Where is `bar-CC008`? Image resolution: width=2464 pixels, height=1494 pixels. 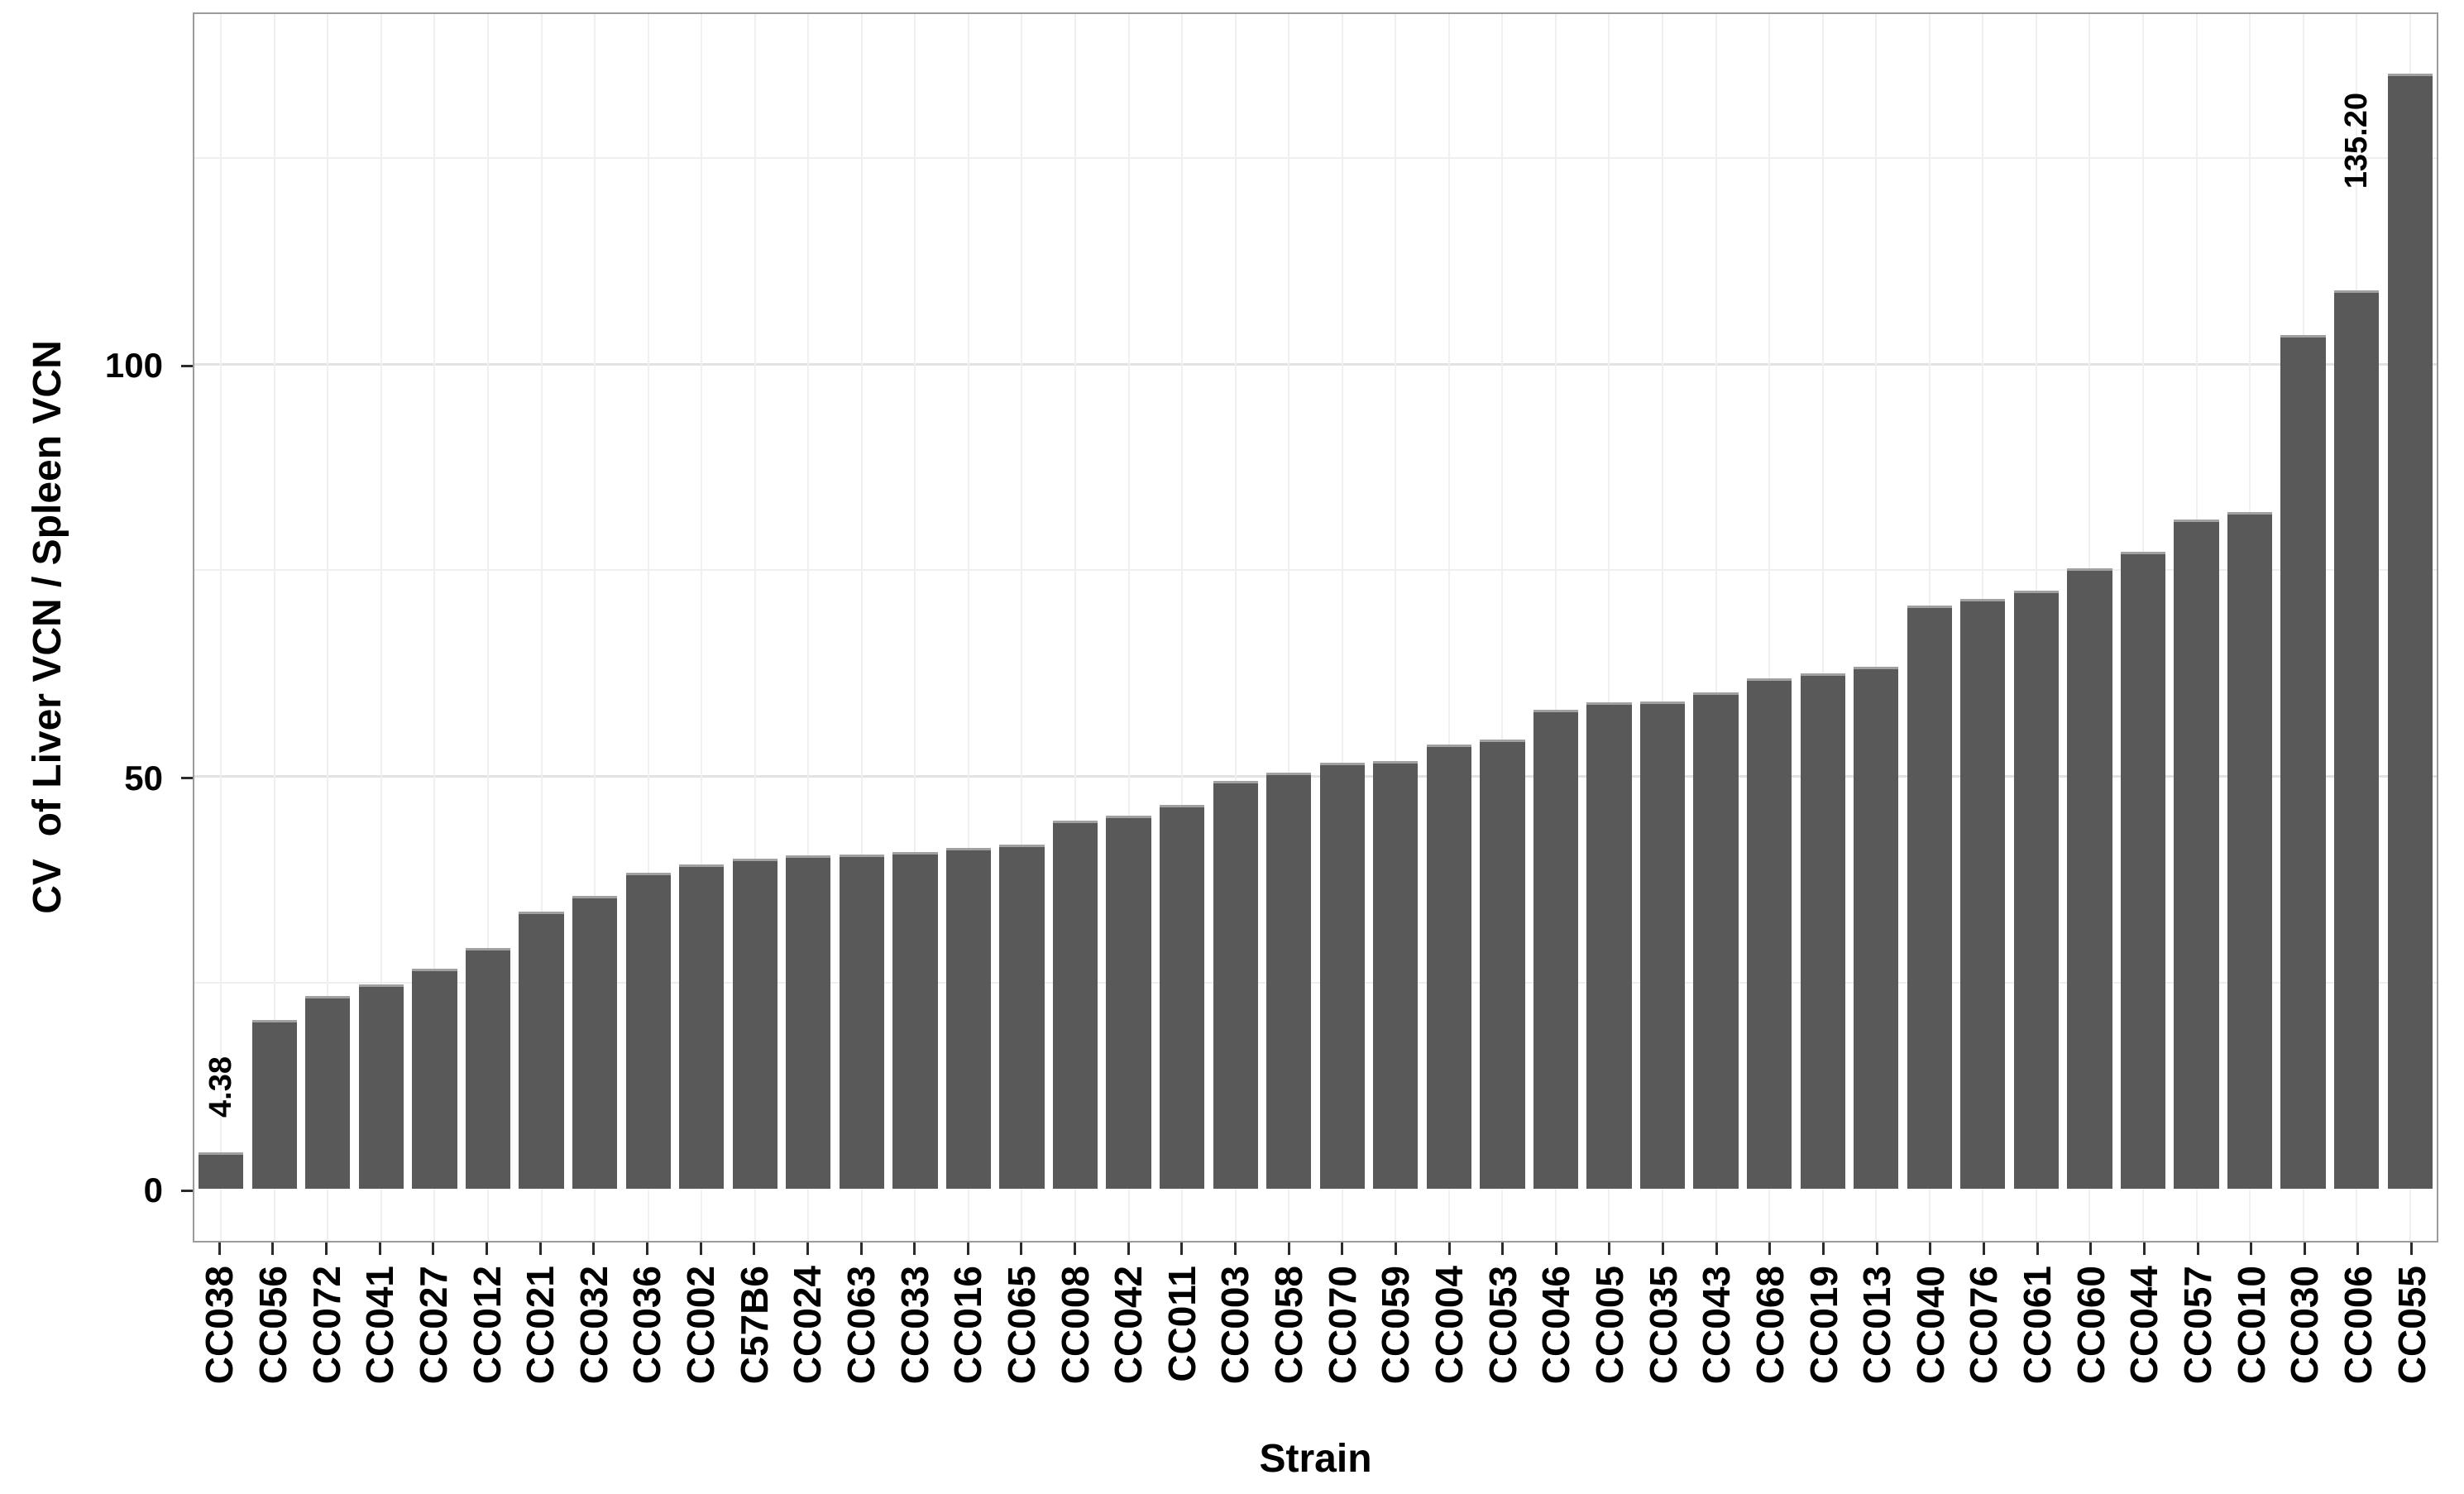 bar-CC008 is located at coordinates (1075, 1005).